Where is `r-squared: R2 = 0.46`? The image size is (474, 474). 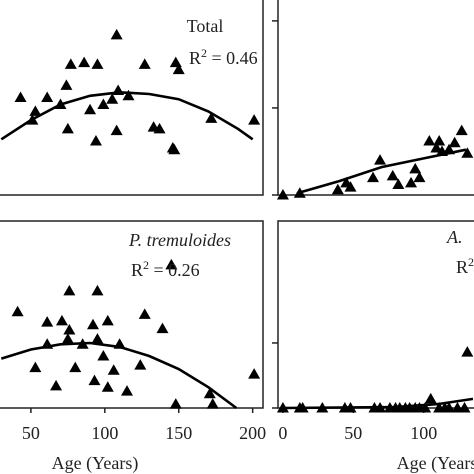 r-squared: R2 = 0.46 is located at coordinates (223, 57).